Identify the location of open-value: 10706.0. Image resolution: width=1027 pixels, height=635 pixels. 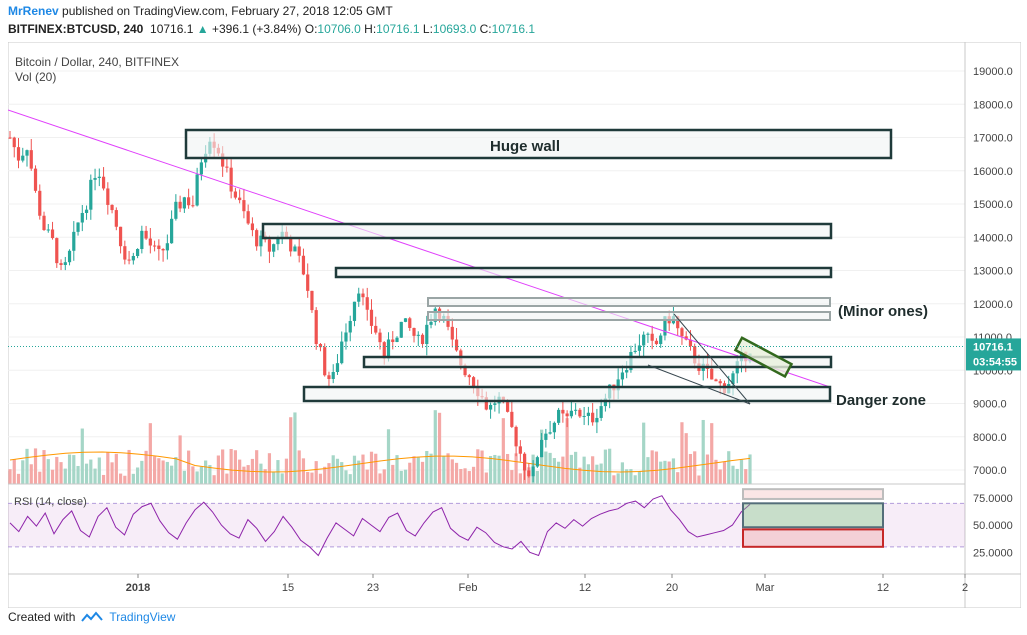
(339, 29).